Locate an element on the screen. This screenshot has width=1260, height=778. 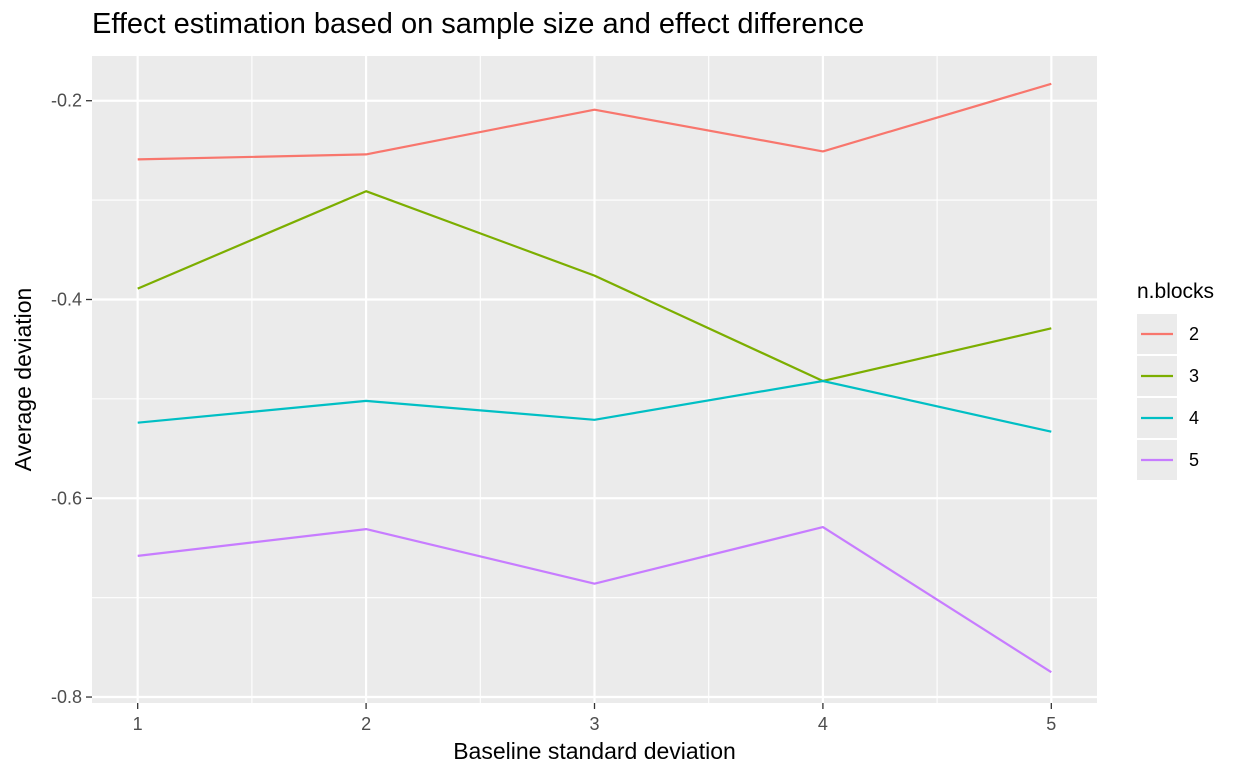
legend-label: 2 is located at coordinates (1194, 334).